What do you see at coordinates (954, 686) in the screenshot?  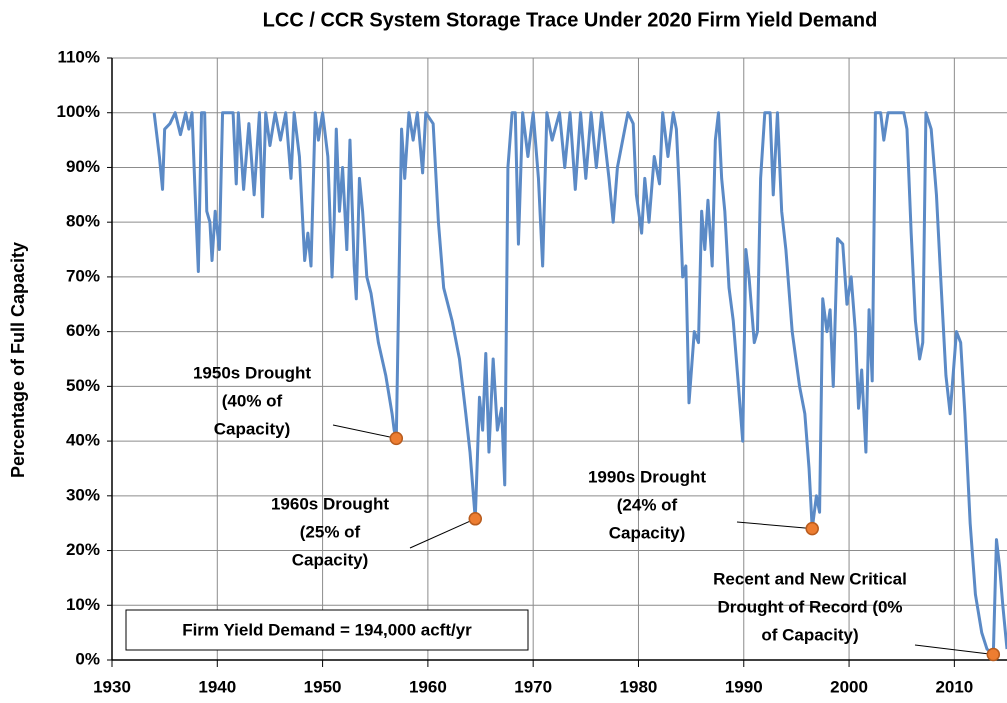 I see `x-tick-label: 2010` at bounding box center [954, 686].